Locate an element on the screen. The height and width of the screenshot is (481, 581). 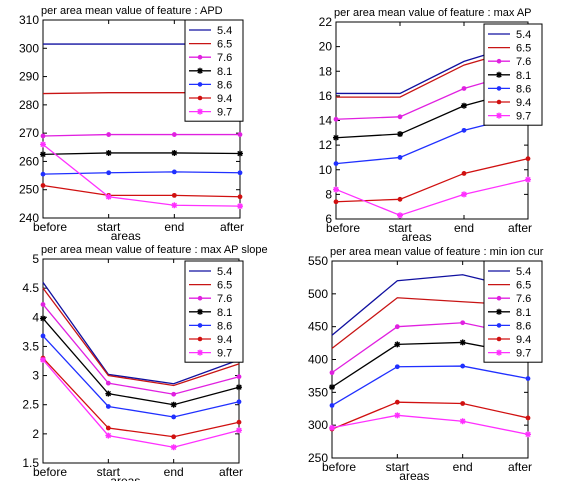
series-9.7 is located at coordinates (141, 175).